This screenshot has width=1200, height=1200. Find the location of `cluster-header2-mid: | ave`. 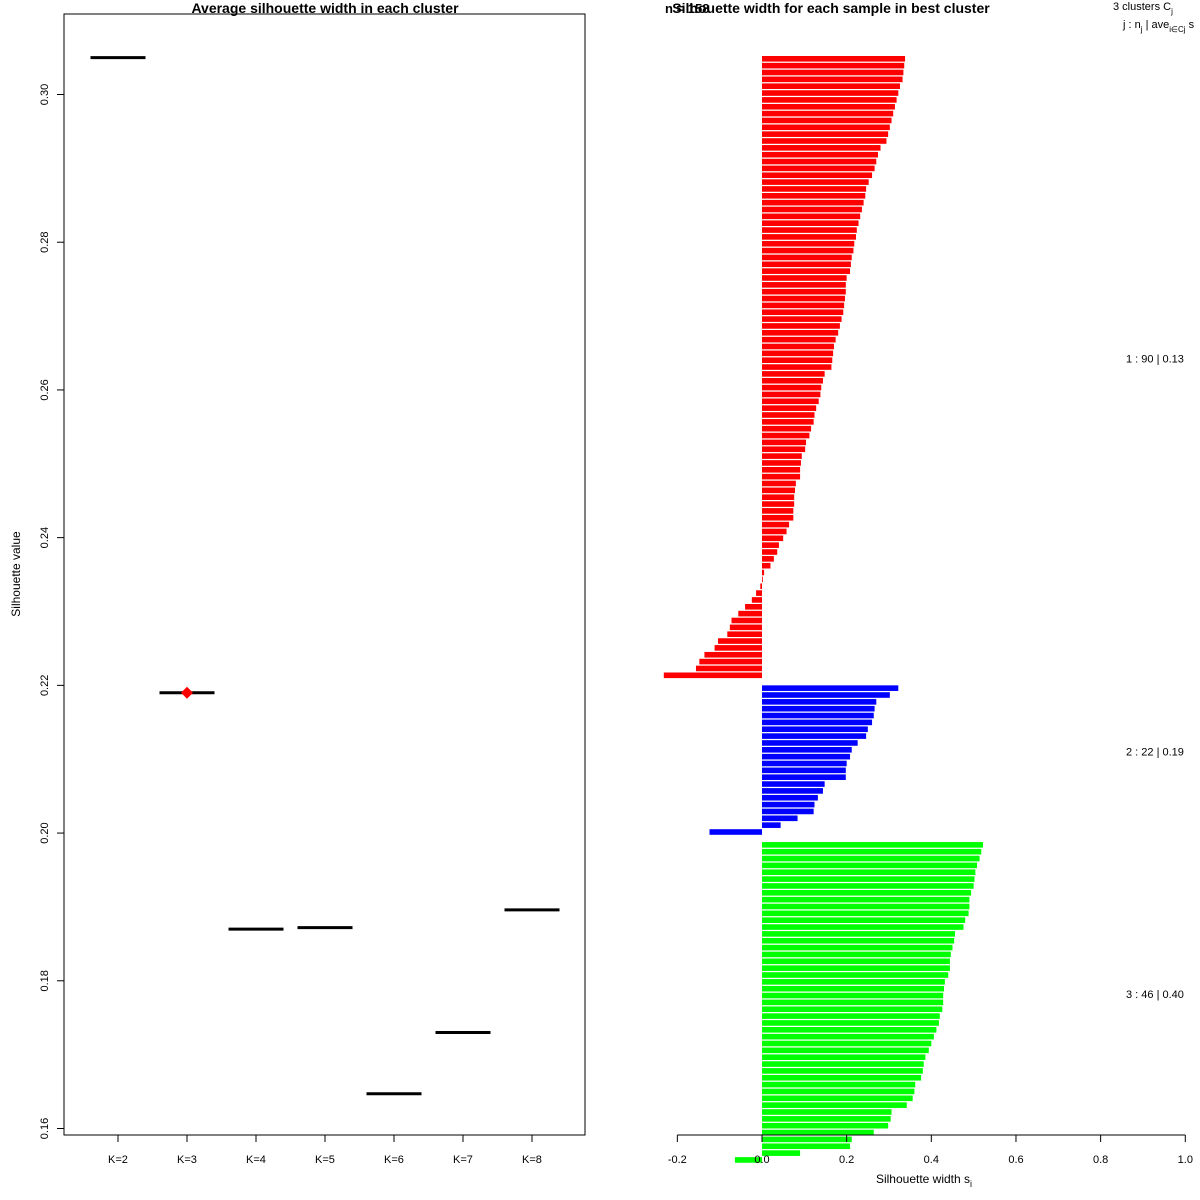

cluster-header2-mid: | ave is located at coordinates (1156, 25).